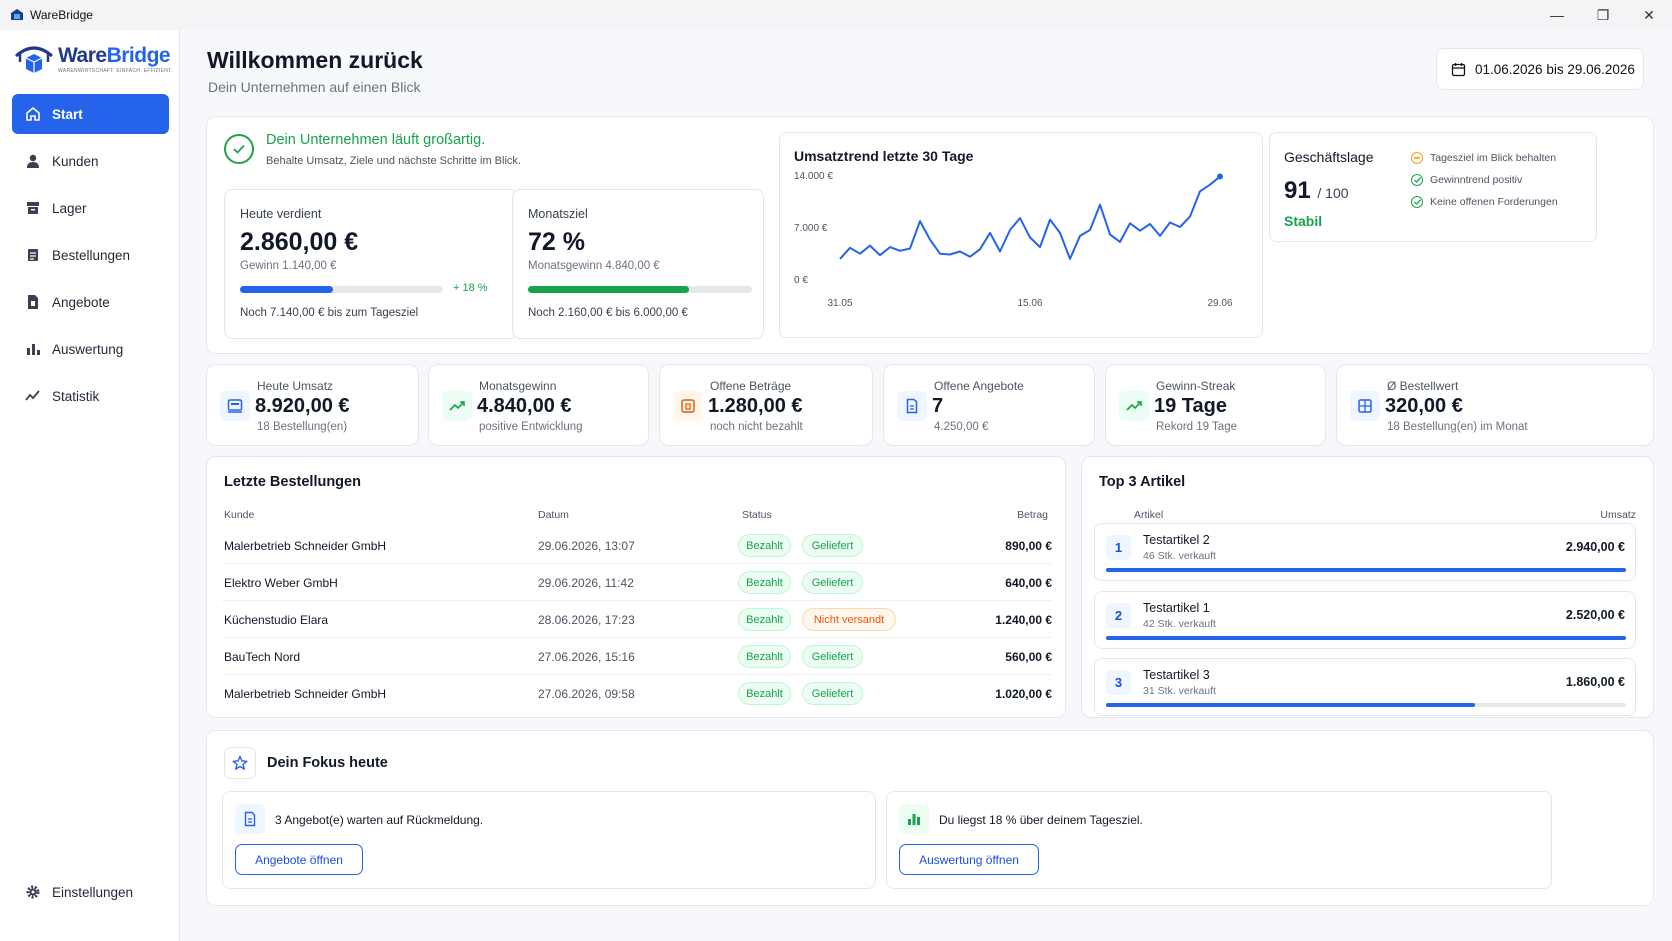  What do you see at coordinates (969, 859) in the screenshot?
I see `open-evaluation-button: Auswertung öffnen` at bounding box center [969, 859].